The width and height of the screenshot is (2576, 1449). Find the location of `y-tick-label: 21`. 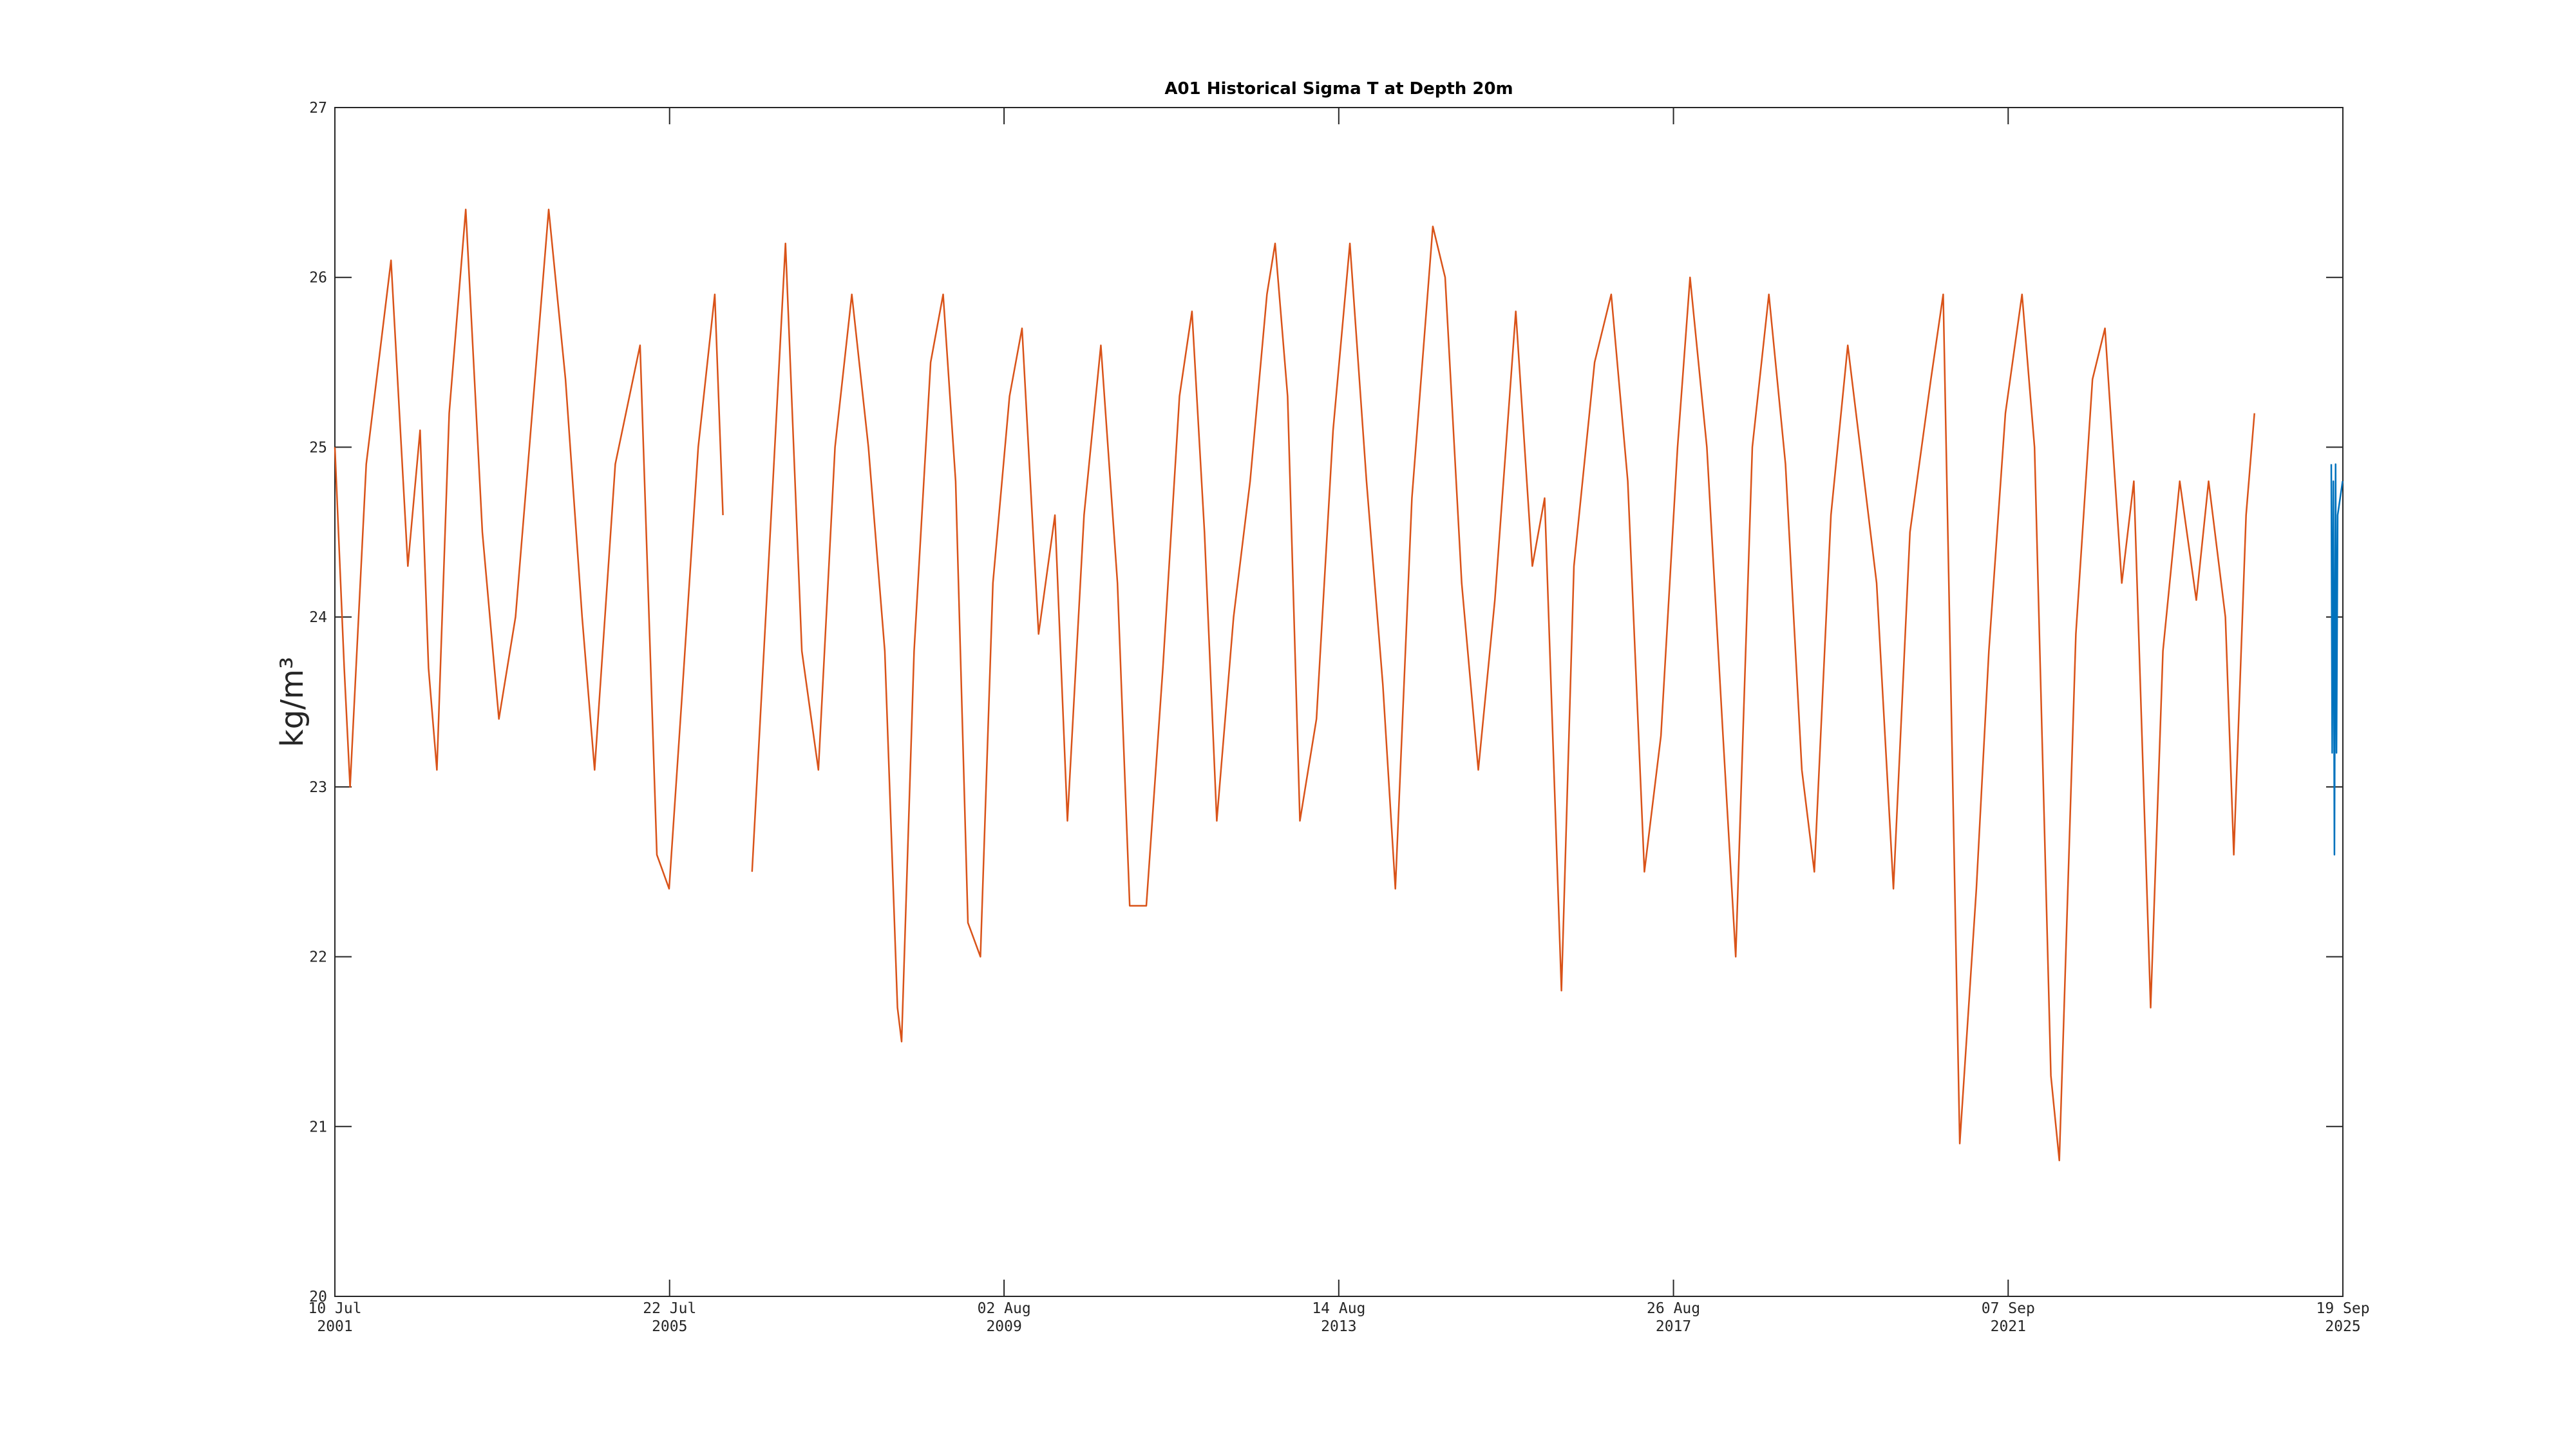

y-tick-label: 21 is located at coordinates (318, 1127).